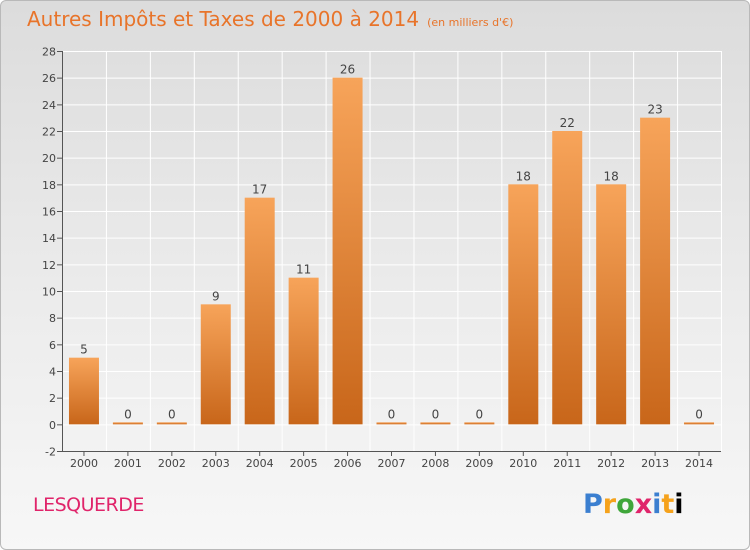  Describe the element at coordinates (216, 296) in the screenshot. I see `bar-value-label: 9` at that location.